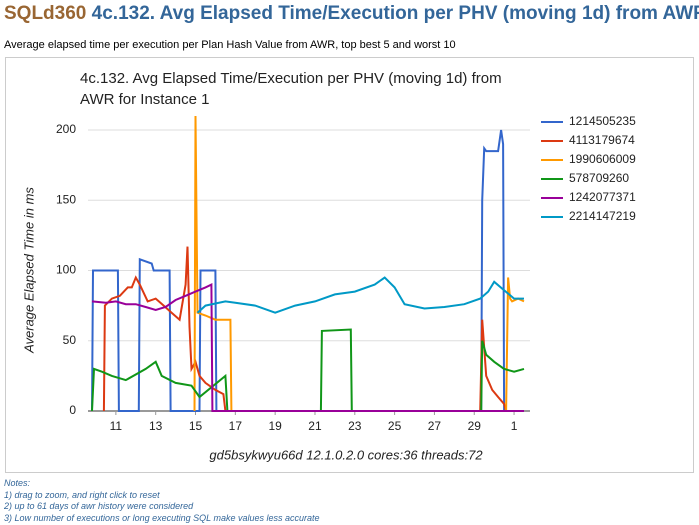 This screenshot has height=525, width=699. What do you see at coordinates (66, 270) in the screenshot?
I see `y-tick-label: 100` at bounding box center [66, 270].